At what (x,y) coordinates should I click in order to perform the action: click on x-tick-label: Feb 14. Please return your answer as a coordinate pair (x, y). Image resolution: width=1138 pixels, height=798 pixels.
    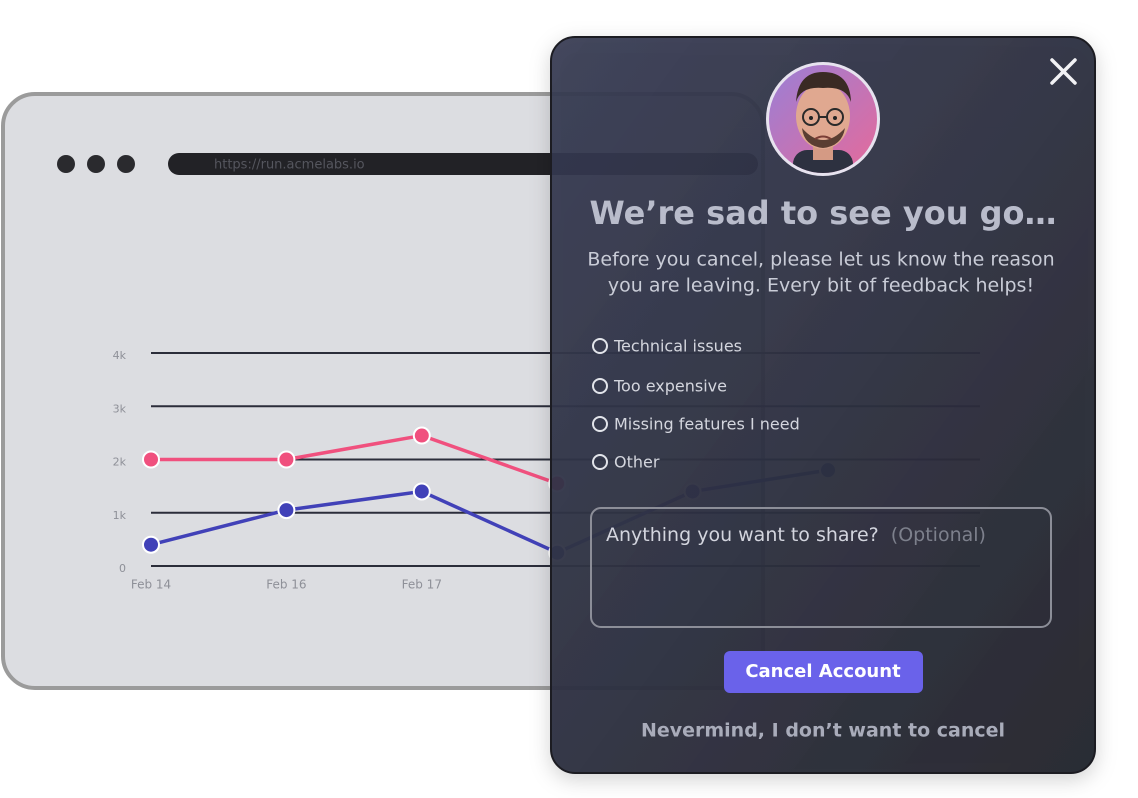
    Looking at the image, I should click on (151, 585).